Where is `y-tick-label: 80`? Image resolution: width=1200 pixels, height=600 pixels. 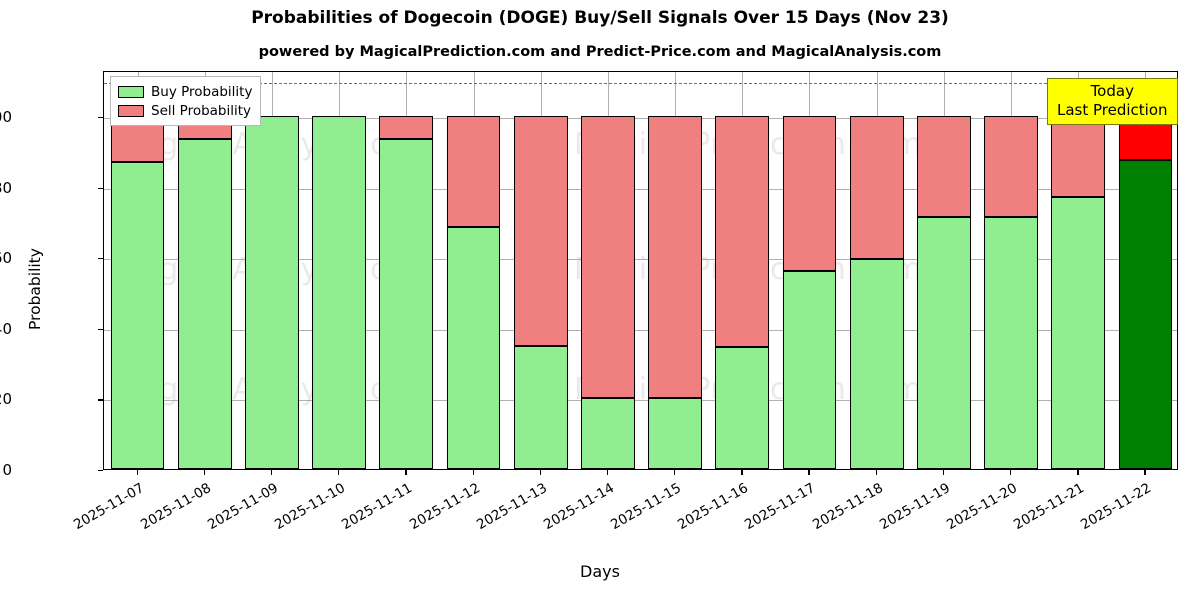 y-tick-label: 80 is located at coordinates (6, 187).